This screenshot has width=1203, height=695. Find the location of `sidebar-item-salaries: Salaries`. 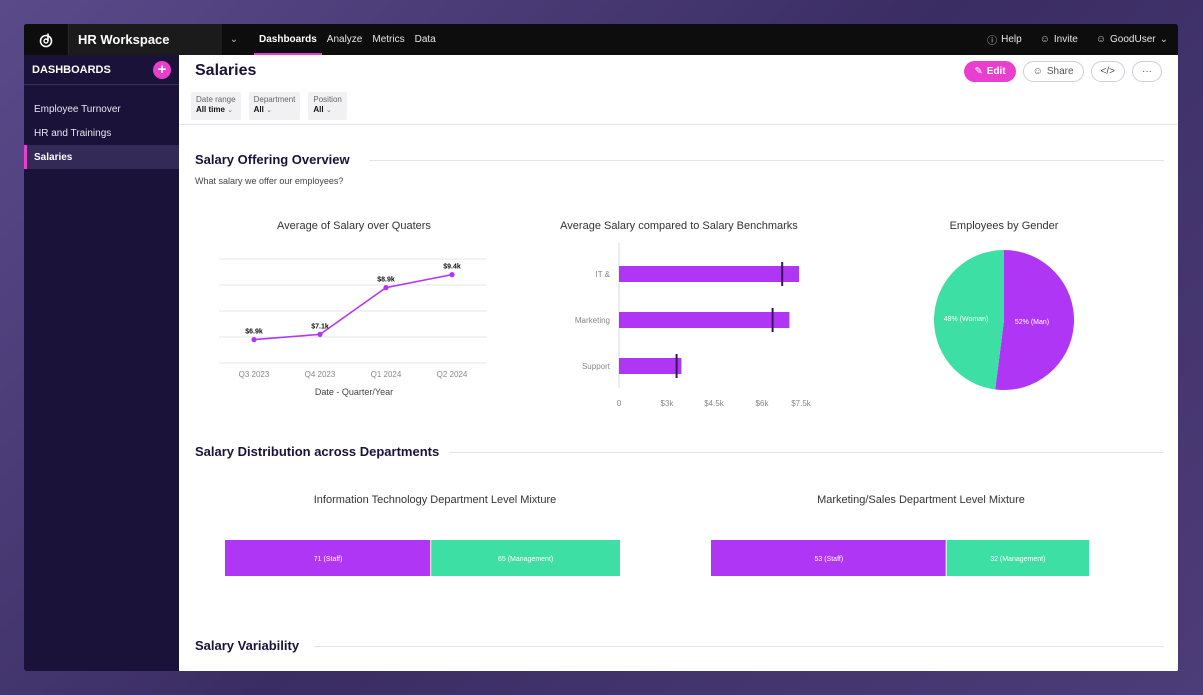

sidebar-item-salaries: Salaries is located at coordinates (101, 157).